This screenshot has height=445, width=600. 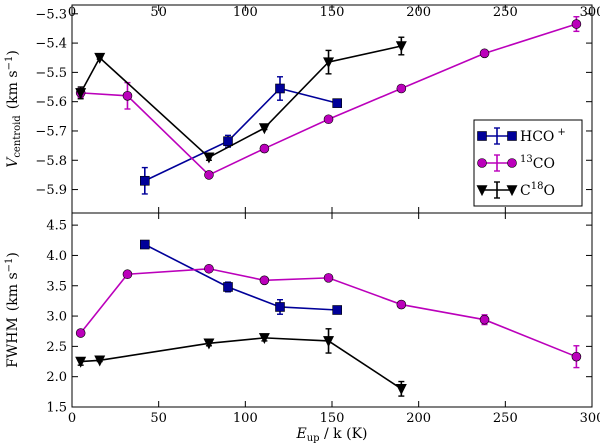 What do you see at coordinates (505, 418) in the screenshot?
I see `x-tick-label: 250` at bounding box center [505, 418].